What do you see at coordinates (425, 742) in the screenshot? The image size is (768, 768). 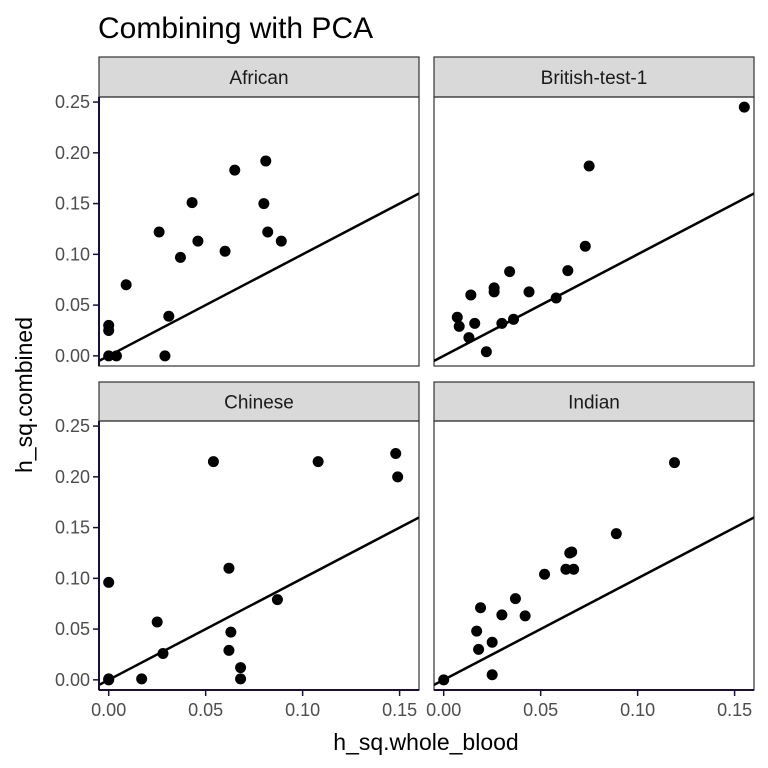 I see `x-axis-title: h_sq.whole_blood` at bounding box center [425, 742].